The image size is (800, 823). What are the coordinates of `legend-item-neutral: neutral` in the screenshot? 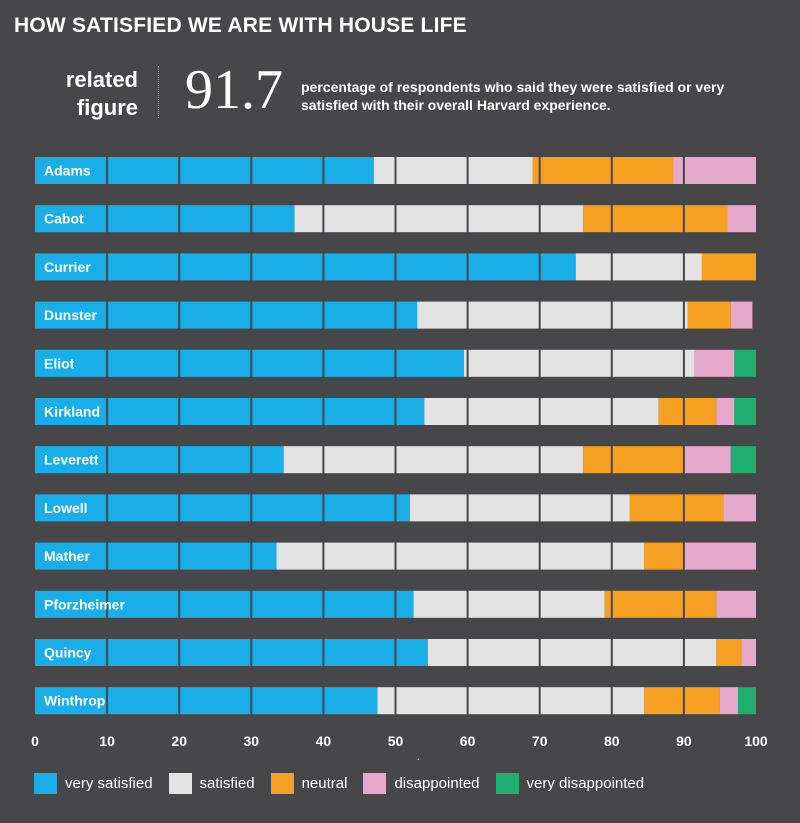 It's located at (309, 783).